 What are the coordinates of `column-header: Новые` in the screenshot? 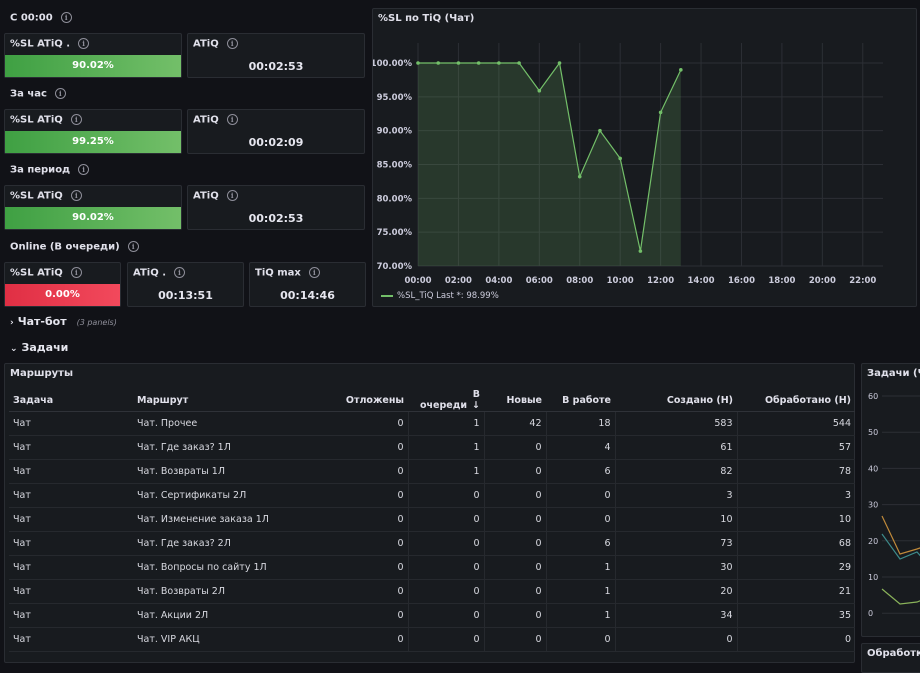 It's located at (515, 400).